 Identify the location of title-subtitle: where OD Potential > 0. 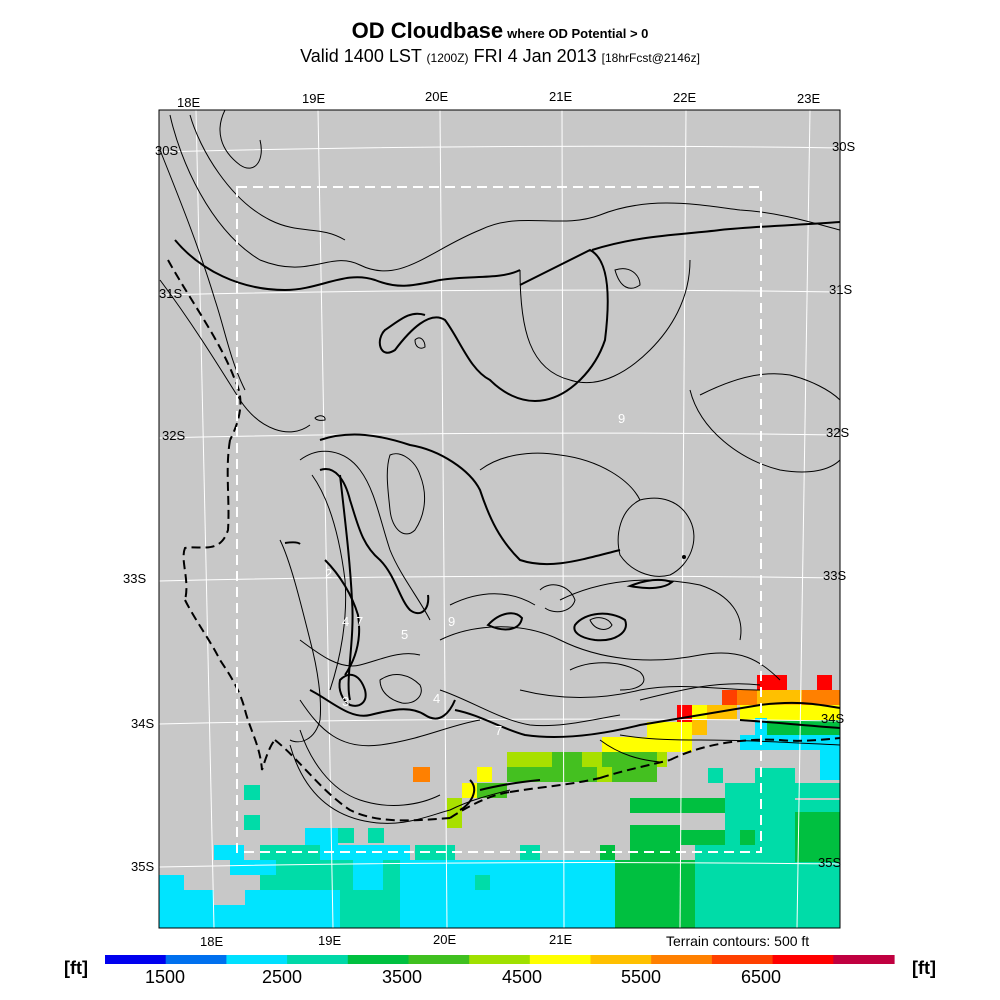
(578, 33).